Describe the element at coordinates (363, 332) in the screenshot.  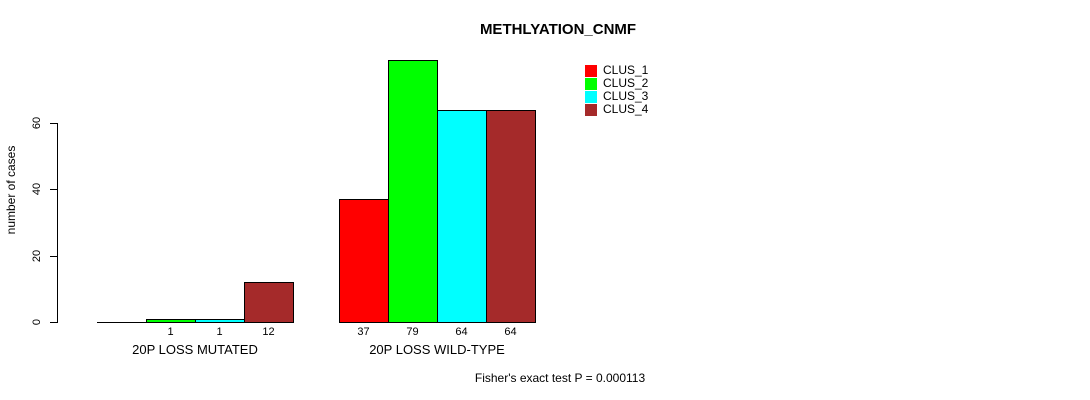
I see `bar-value-label: 37` at that location.